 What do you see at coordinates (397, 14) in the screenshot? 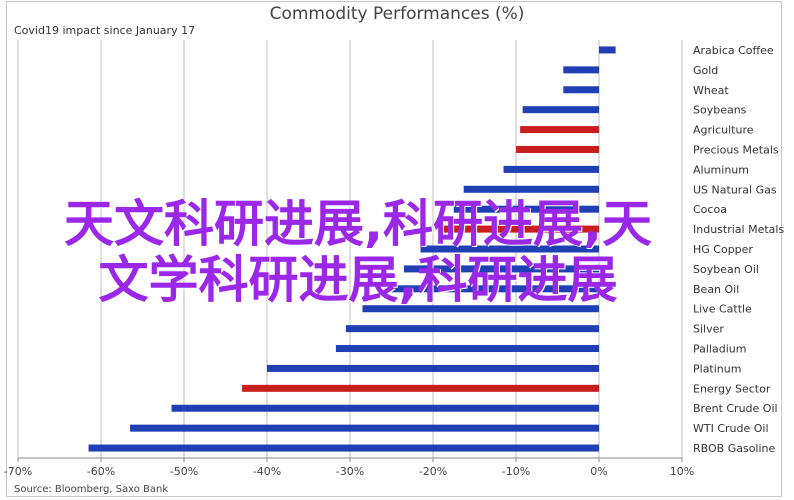
I see `chart-title: Commodity Performances (%)` at bounding box center [397, 14].